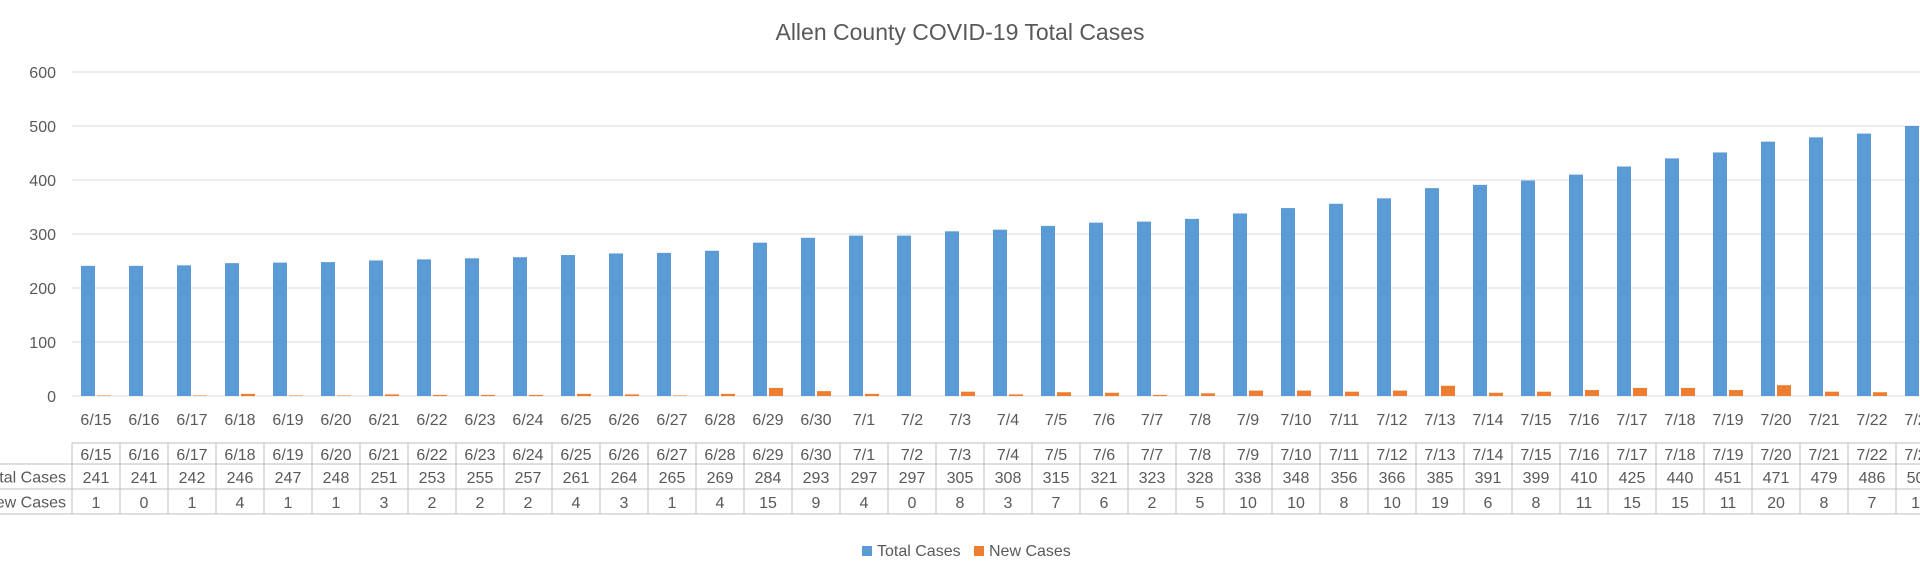 Image resolution: width=1920 pixels, height=585 pixels. What do you see at coordinates (1727, 420) in the screenshot?
I see `x-tick-label: 7/19` at bounding box center [1727, 420].